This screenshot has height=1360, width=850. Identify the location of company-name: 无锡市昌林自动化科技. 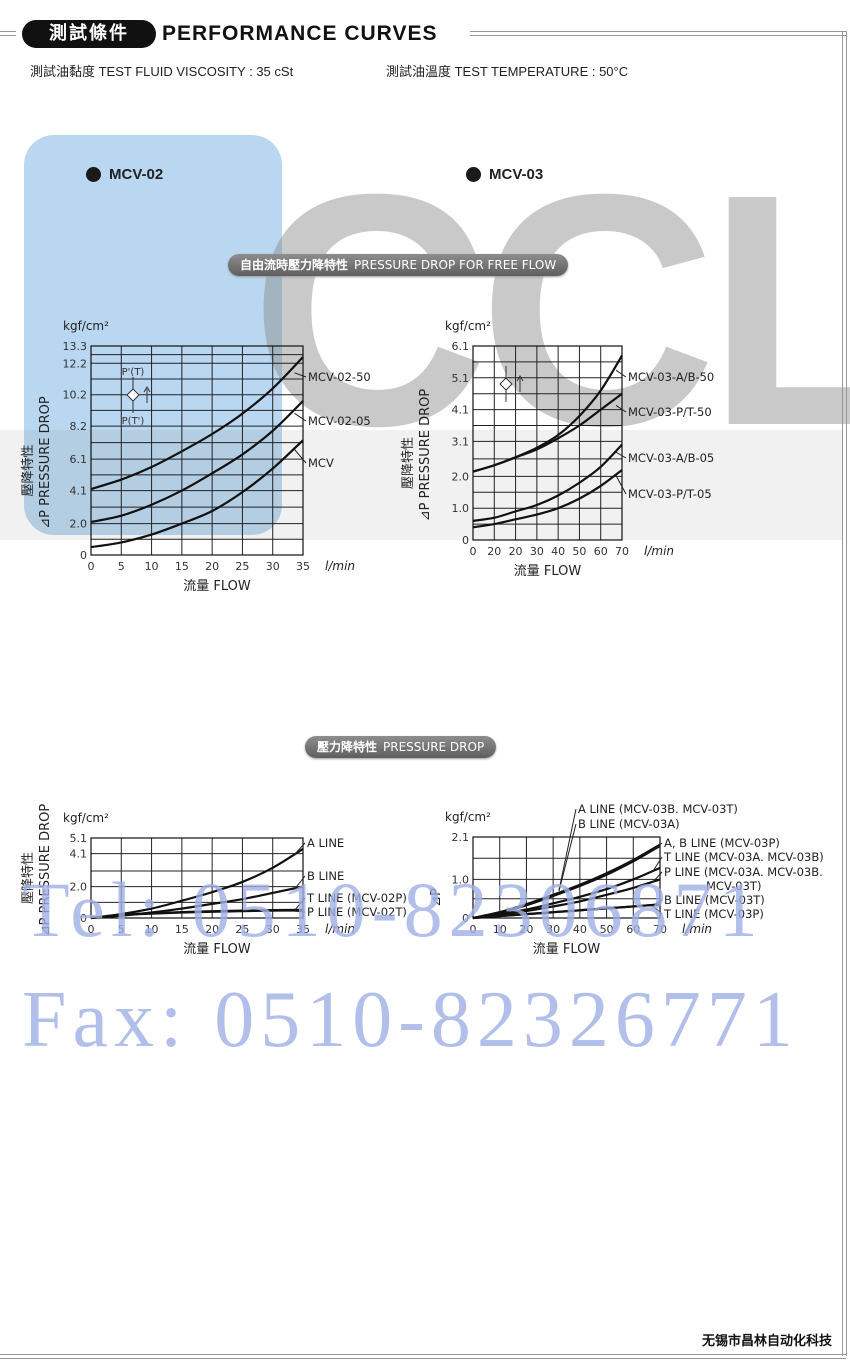
(766, 1341).